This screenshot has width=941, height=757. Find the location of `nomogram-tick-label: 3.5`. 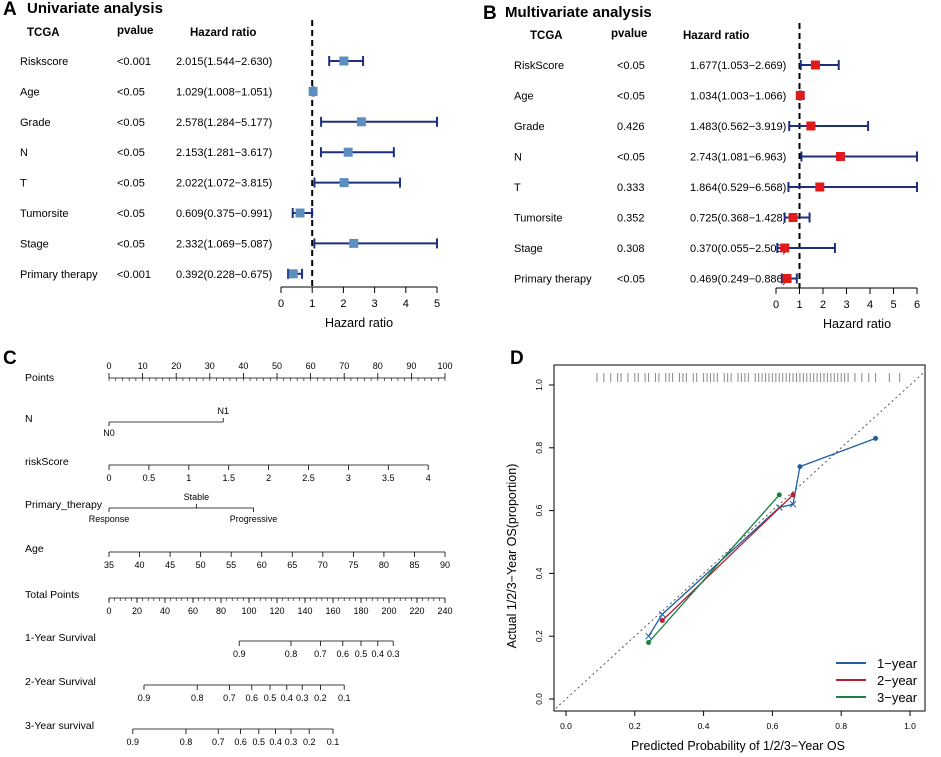

nomogram-tick-label: 3.5 is located at coordinates (388, 478).